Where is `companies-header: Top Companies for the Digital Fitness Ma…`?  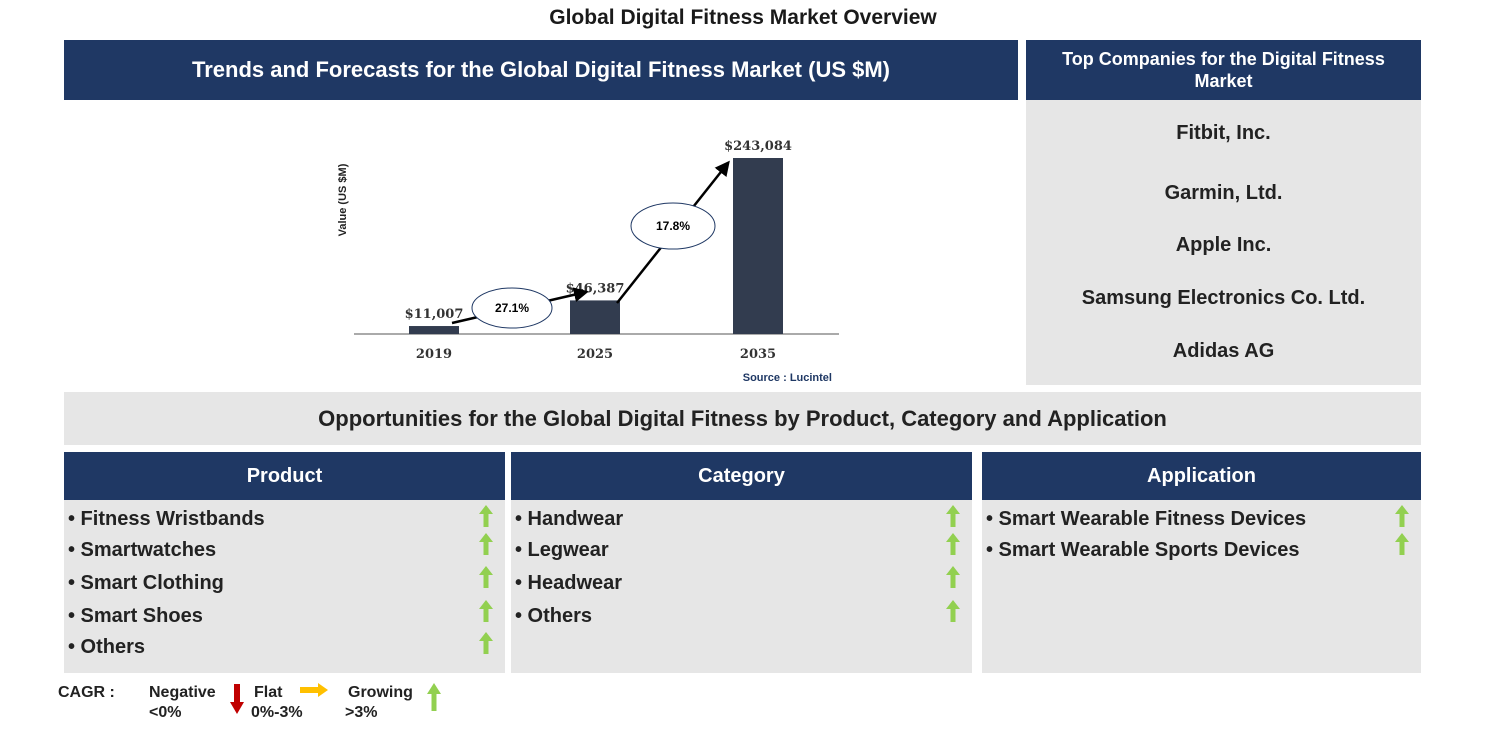 companies-header: Top Companies for the Digital Fitness Ma… is located at coordinates (1223, 70).